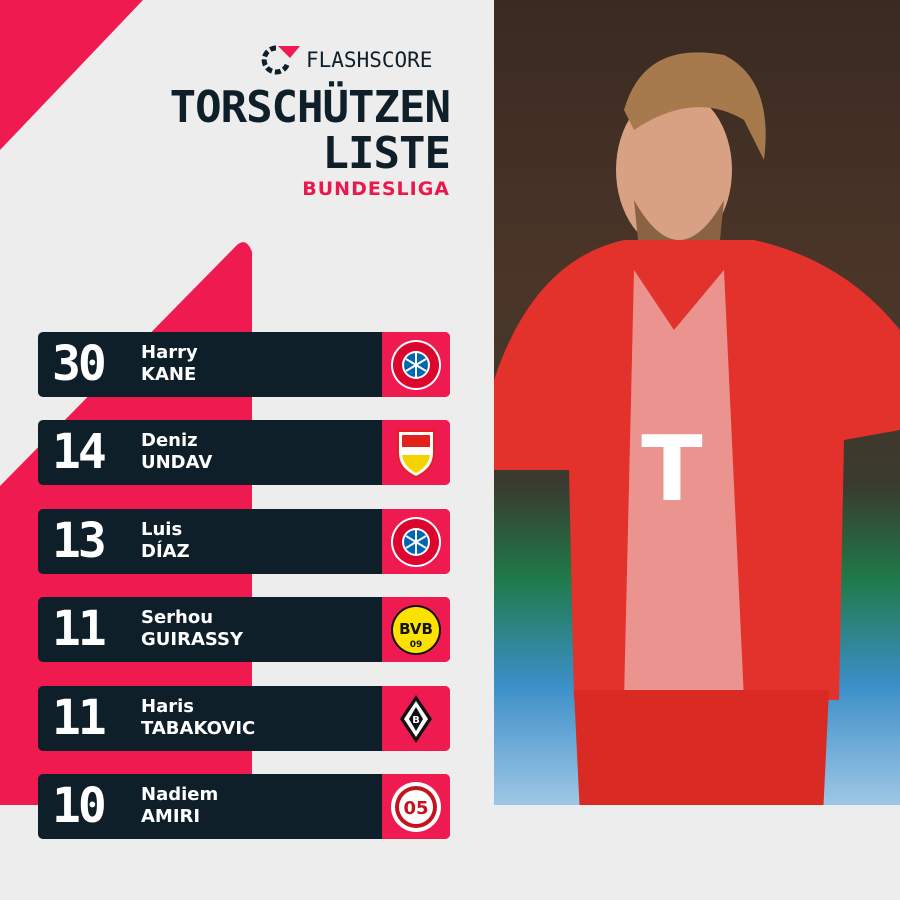 The width and height of the screenshot is (900, 900). Describe the element at coordinates (244, 452) in the screenshot. I see `scorer-row: 14 Deniz UNDAV` at that location.